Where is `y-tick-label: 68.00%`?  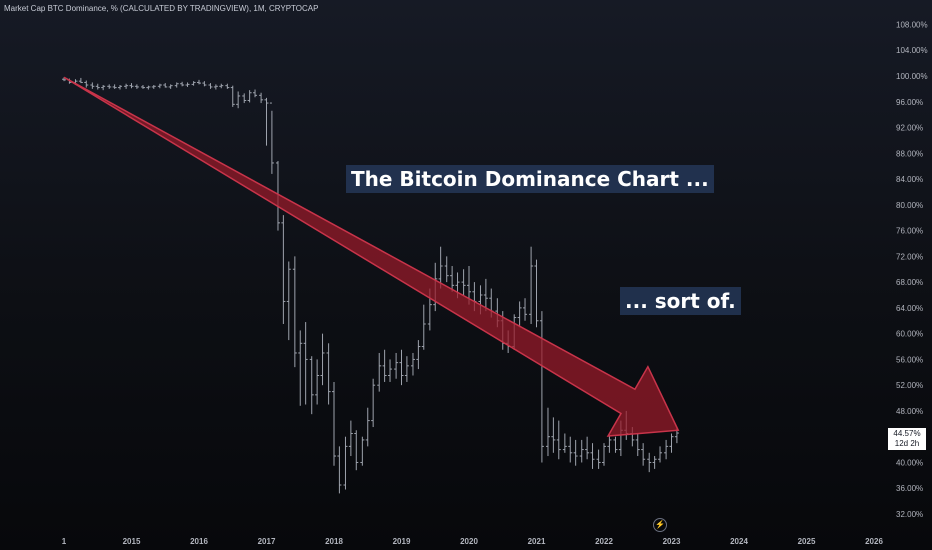 y-tick-label: 68.00% is located at coordinates (909, 282).